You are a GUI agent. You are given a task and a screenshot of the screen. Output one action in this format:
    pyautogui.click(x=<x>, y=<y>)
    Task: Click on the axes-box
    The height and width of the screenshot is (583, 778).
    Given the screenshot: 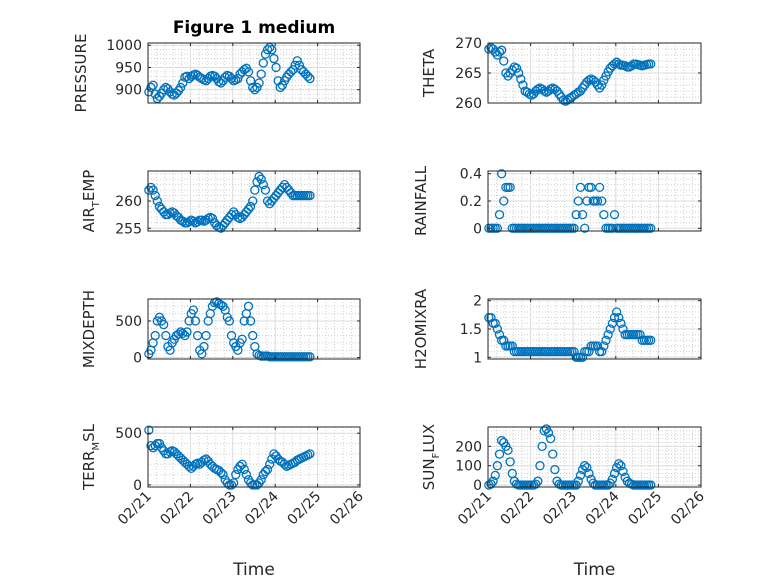 What is the action you would take?
    pyautogui.click(x=254, y=329)
    